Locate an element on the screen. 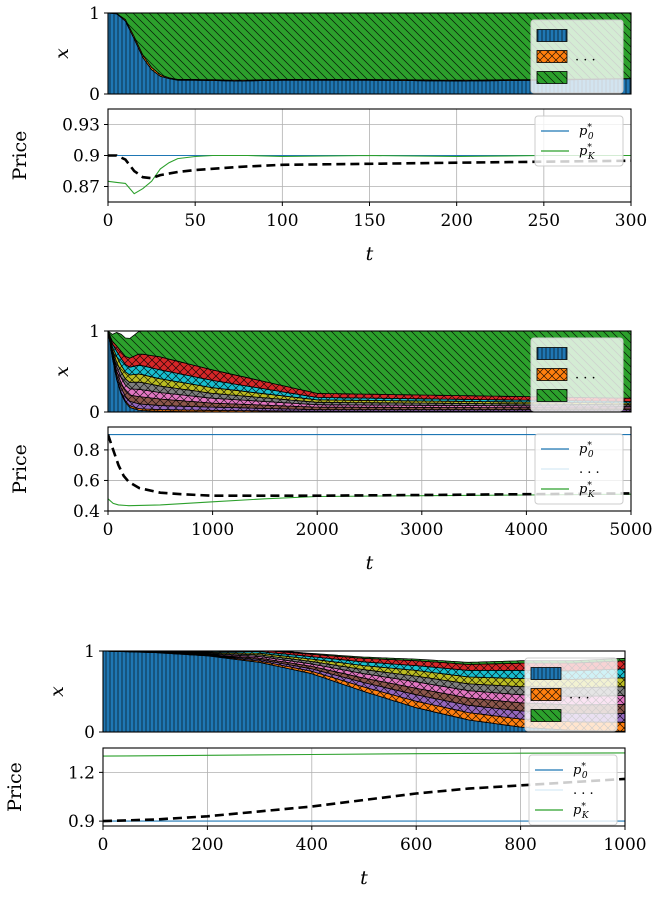  x-tick-label: 400 is located at coordinates (312, 845).